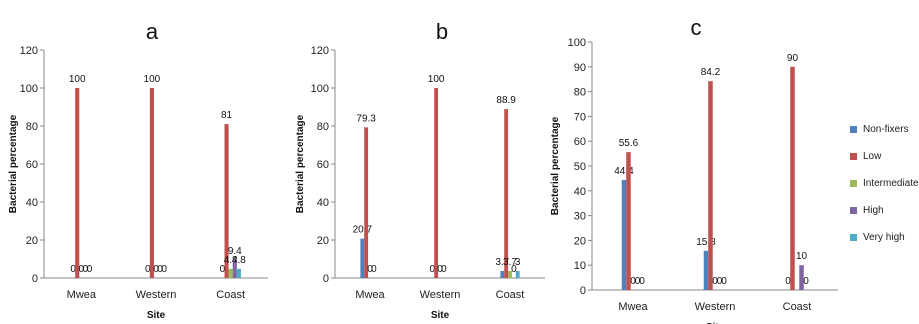 The height and width of the screenshot is (324, 919). I want to click on data-label: 90, so click(793, 58).